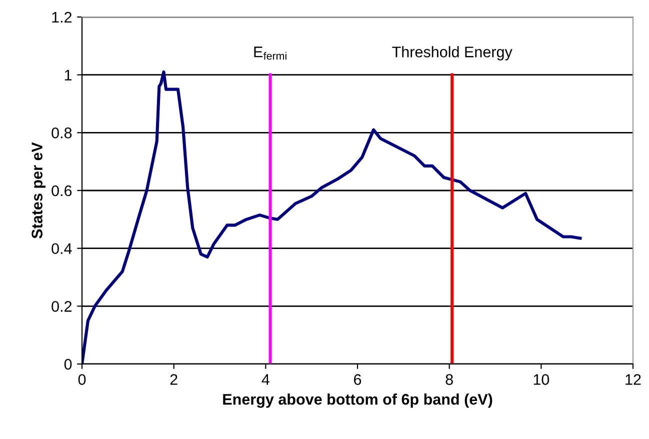  Describe the element at coordinates (62, 248) in the screenshot. I see `y-tick-label: 0.4` at that location.